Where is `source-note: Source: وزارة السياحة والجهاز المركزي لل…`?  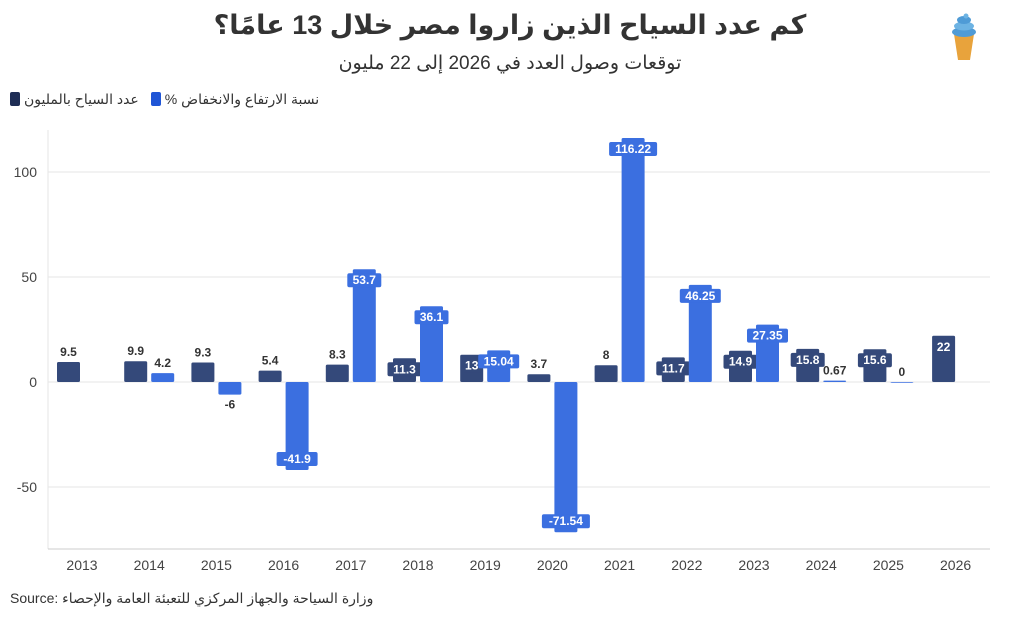 source-note: Source: وزارة السياحة والجهاز المركزي لل… is located at coordinates (191, 598).